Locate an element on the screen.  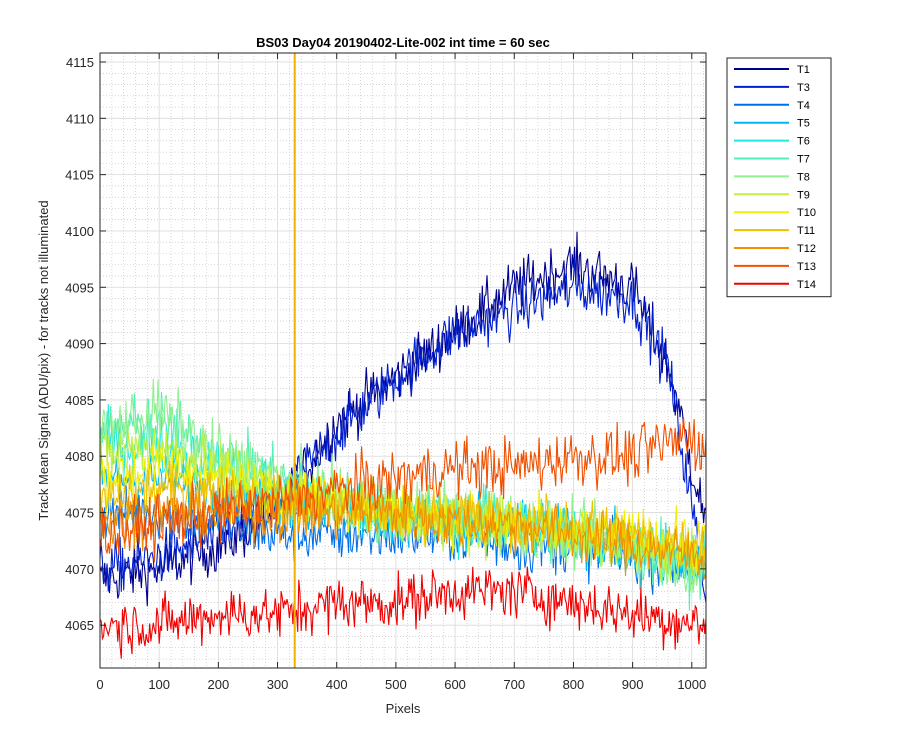
y-tick-label: 4105 is located at coordinates (79, 175).